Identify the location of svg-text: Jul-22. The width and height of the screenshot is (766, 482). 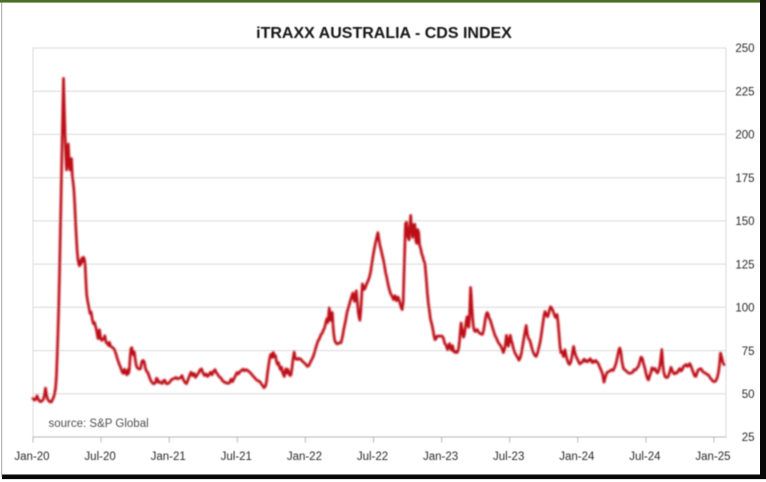
(372, 457).